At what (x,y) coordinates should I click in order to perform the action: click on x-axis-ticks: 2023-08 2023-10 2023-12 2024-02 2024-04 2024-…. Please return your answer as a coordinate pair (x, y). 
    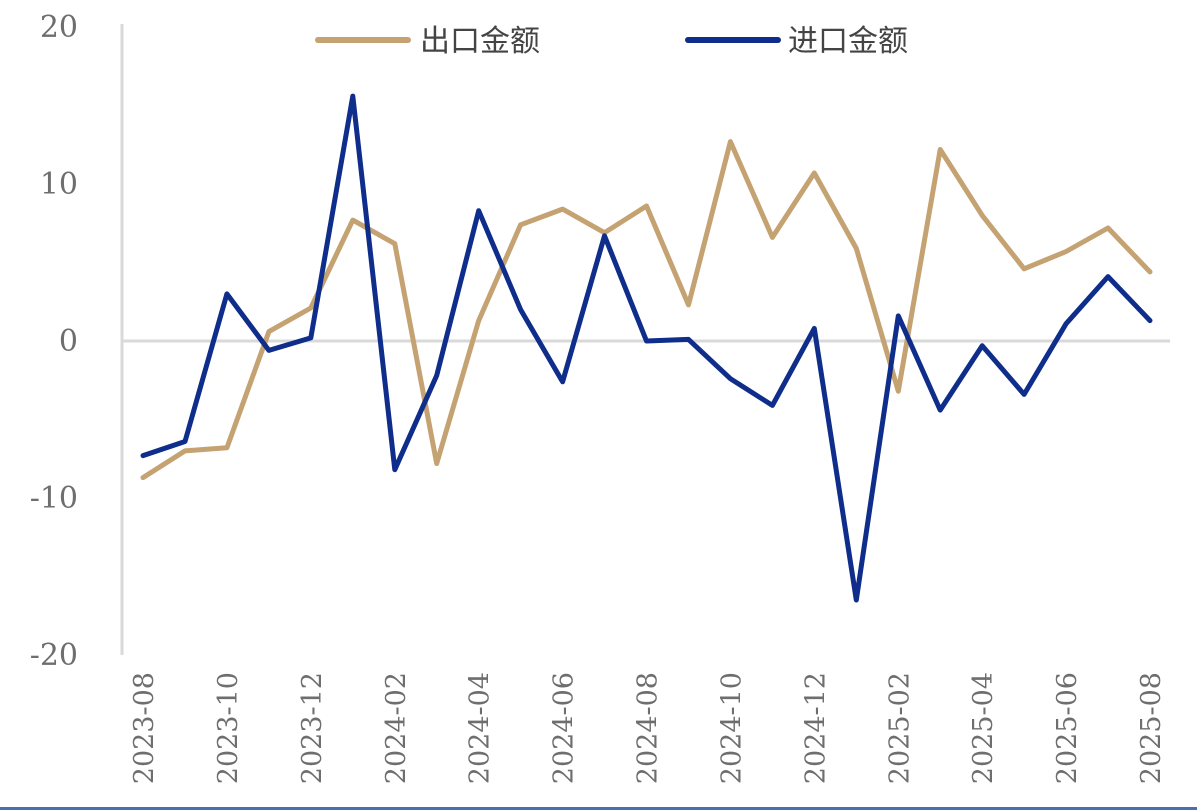
    Looking at the image, I should click on (648, 728).